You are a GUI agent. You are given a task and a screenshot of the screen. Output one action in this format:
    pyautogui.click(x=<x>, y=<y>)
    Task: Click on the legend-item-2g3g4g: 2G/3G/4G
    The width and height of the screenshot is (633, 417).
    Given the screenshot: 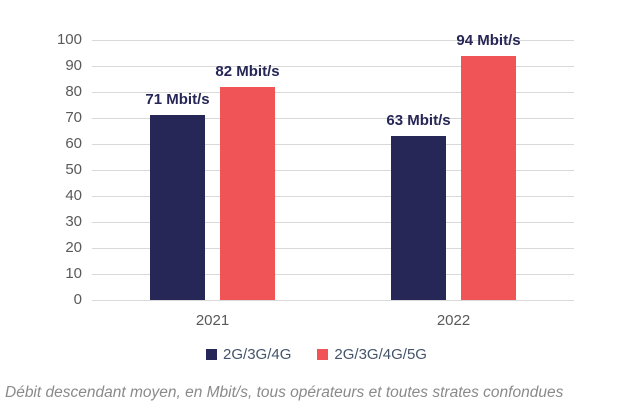 What is the action you would take?
    pyautogui.click(x=248, y=354)
    